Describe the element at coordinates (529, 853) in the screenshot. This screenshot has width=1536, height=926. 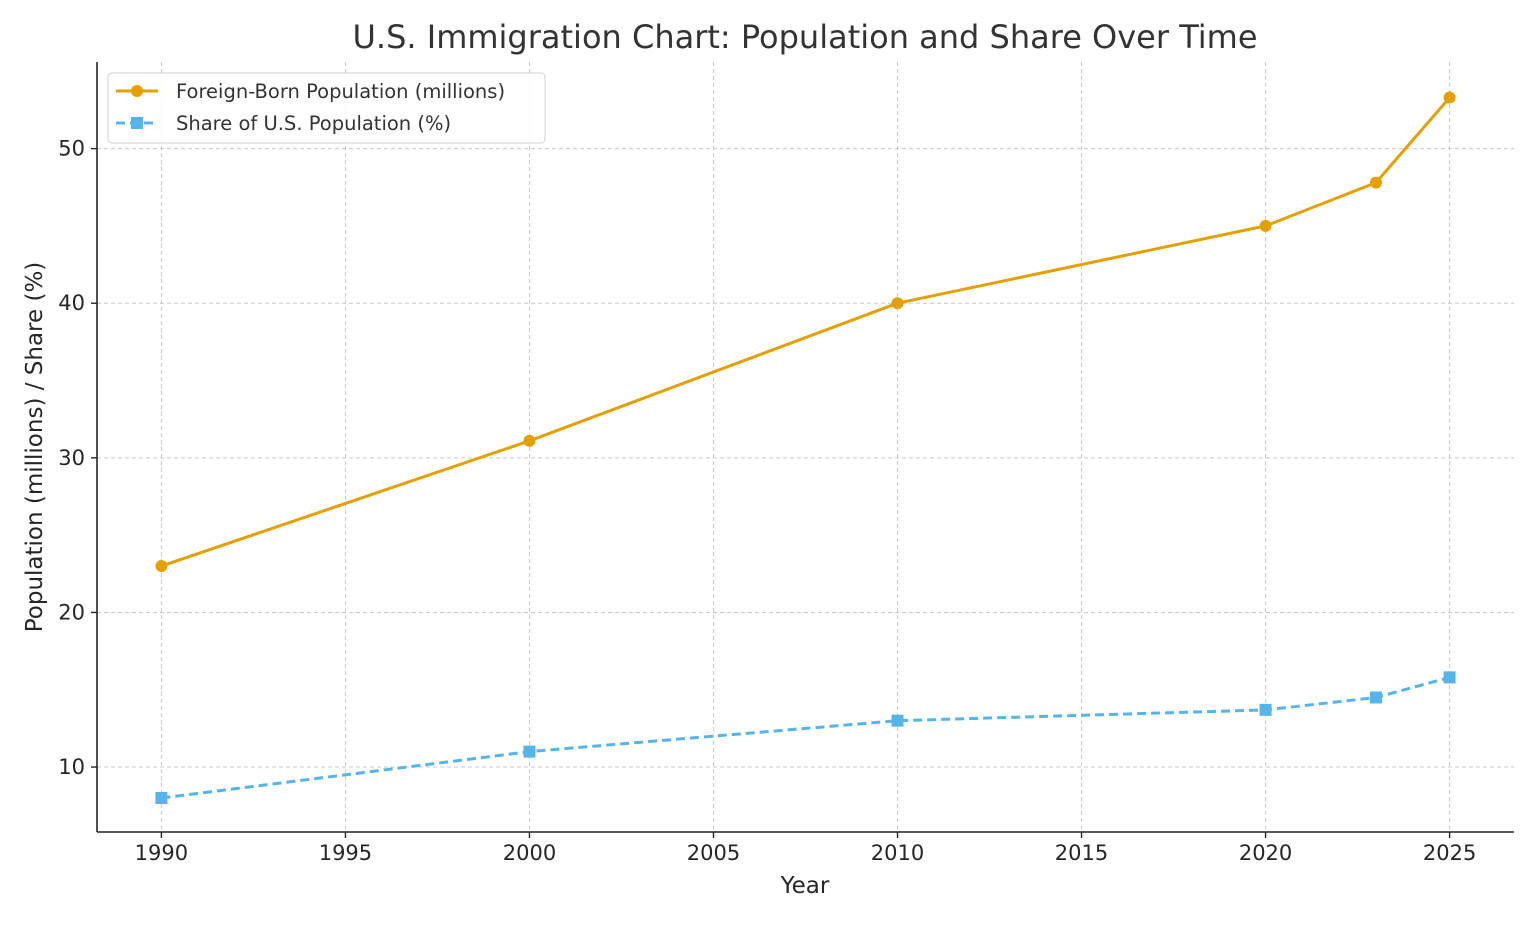
I see `x-tick-label: 2000` at that location.